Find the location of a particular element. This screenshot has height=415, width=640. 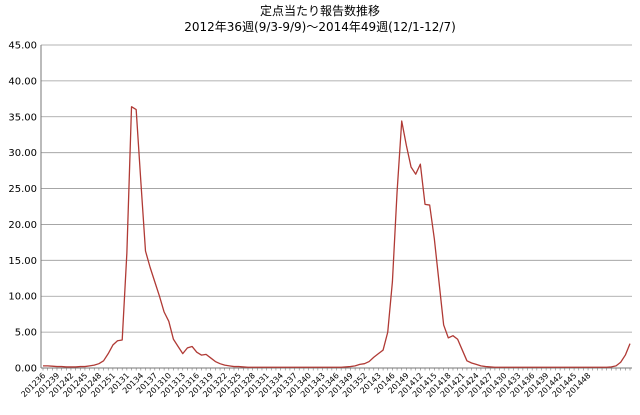

y-tick-label: 30.00 is located at coordinates (22, 153).